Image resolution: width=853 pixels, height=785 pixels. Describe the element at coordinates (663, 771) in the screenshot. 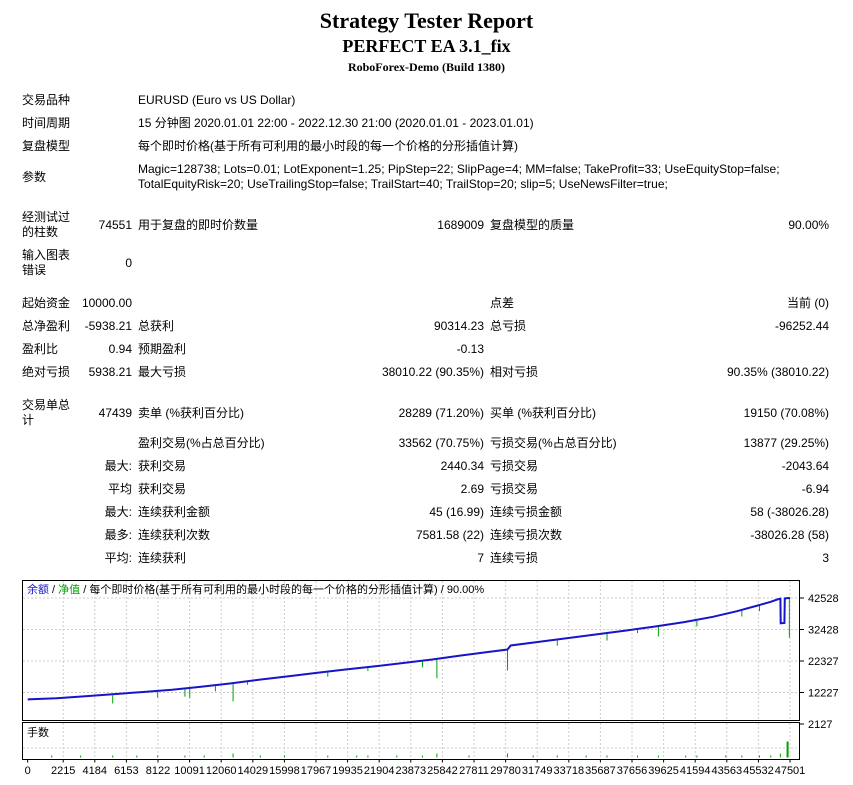

I see `svg-text: 39625` at that location.